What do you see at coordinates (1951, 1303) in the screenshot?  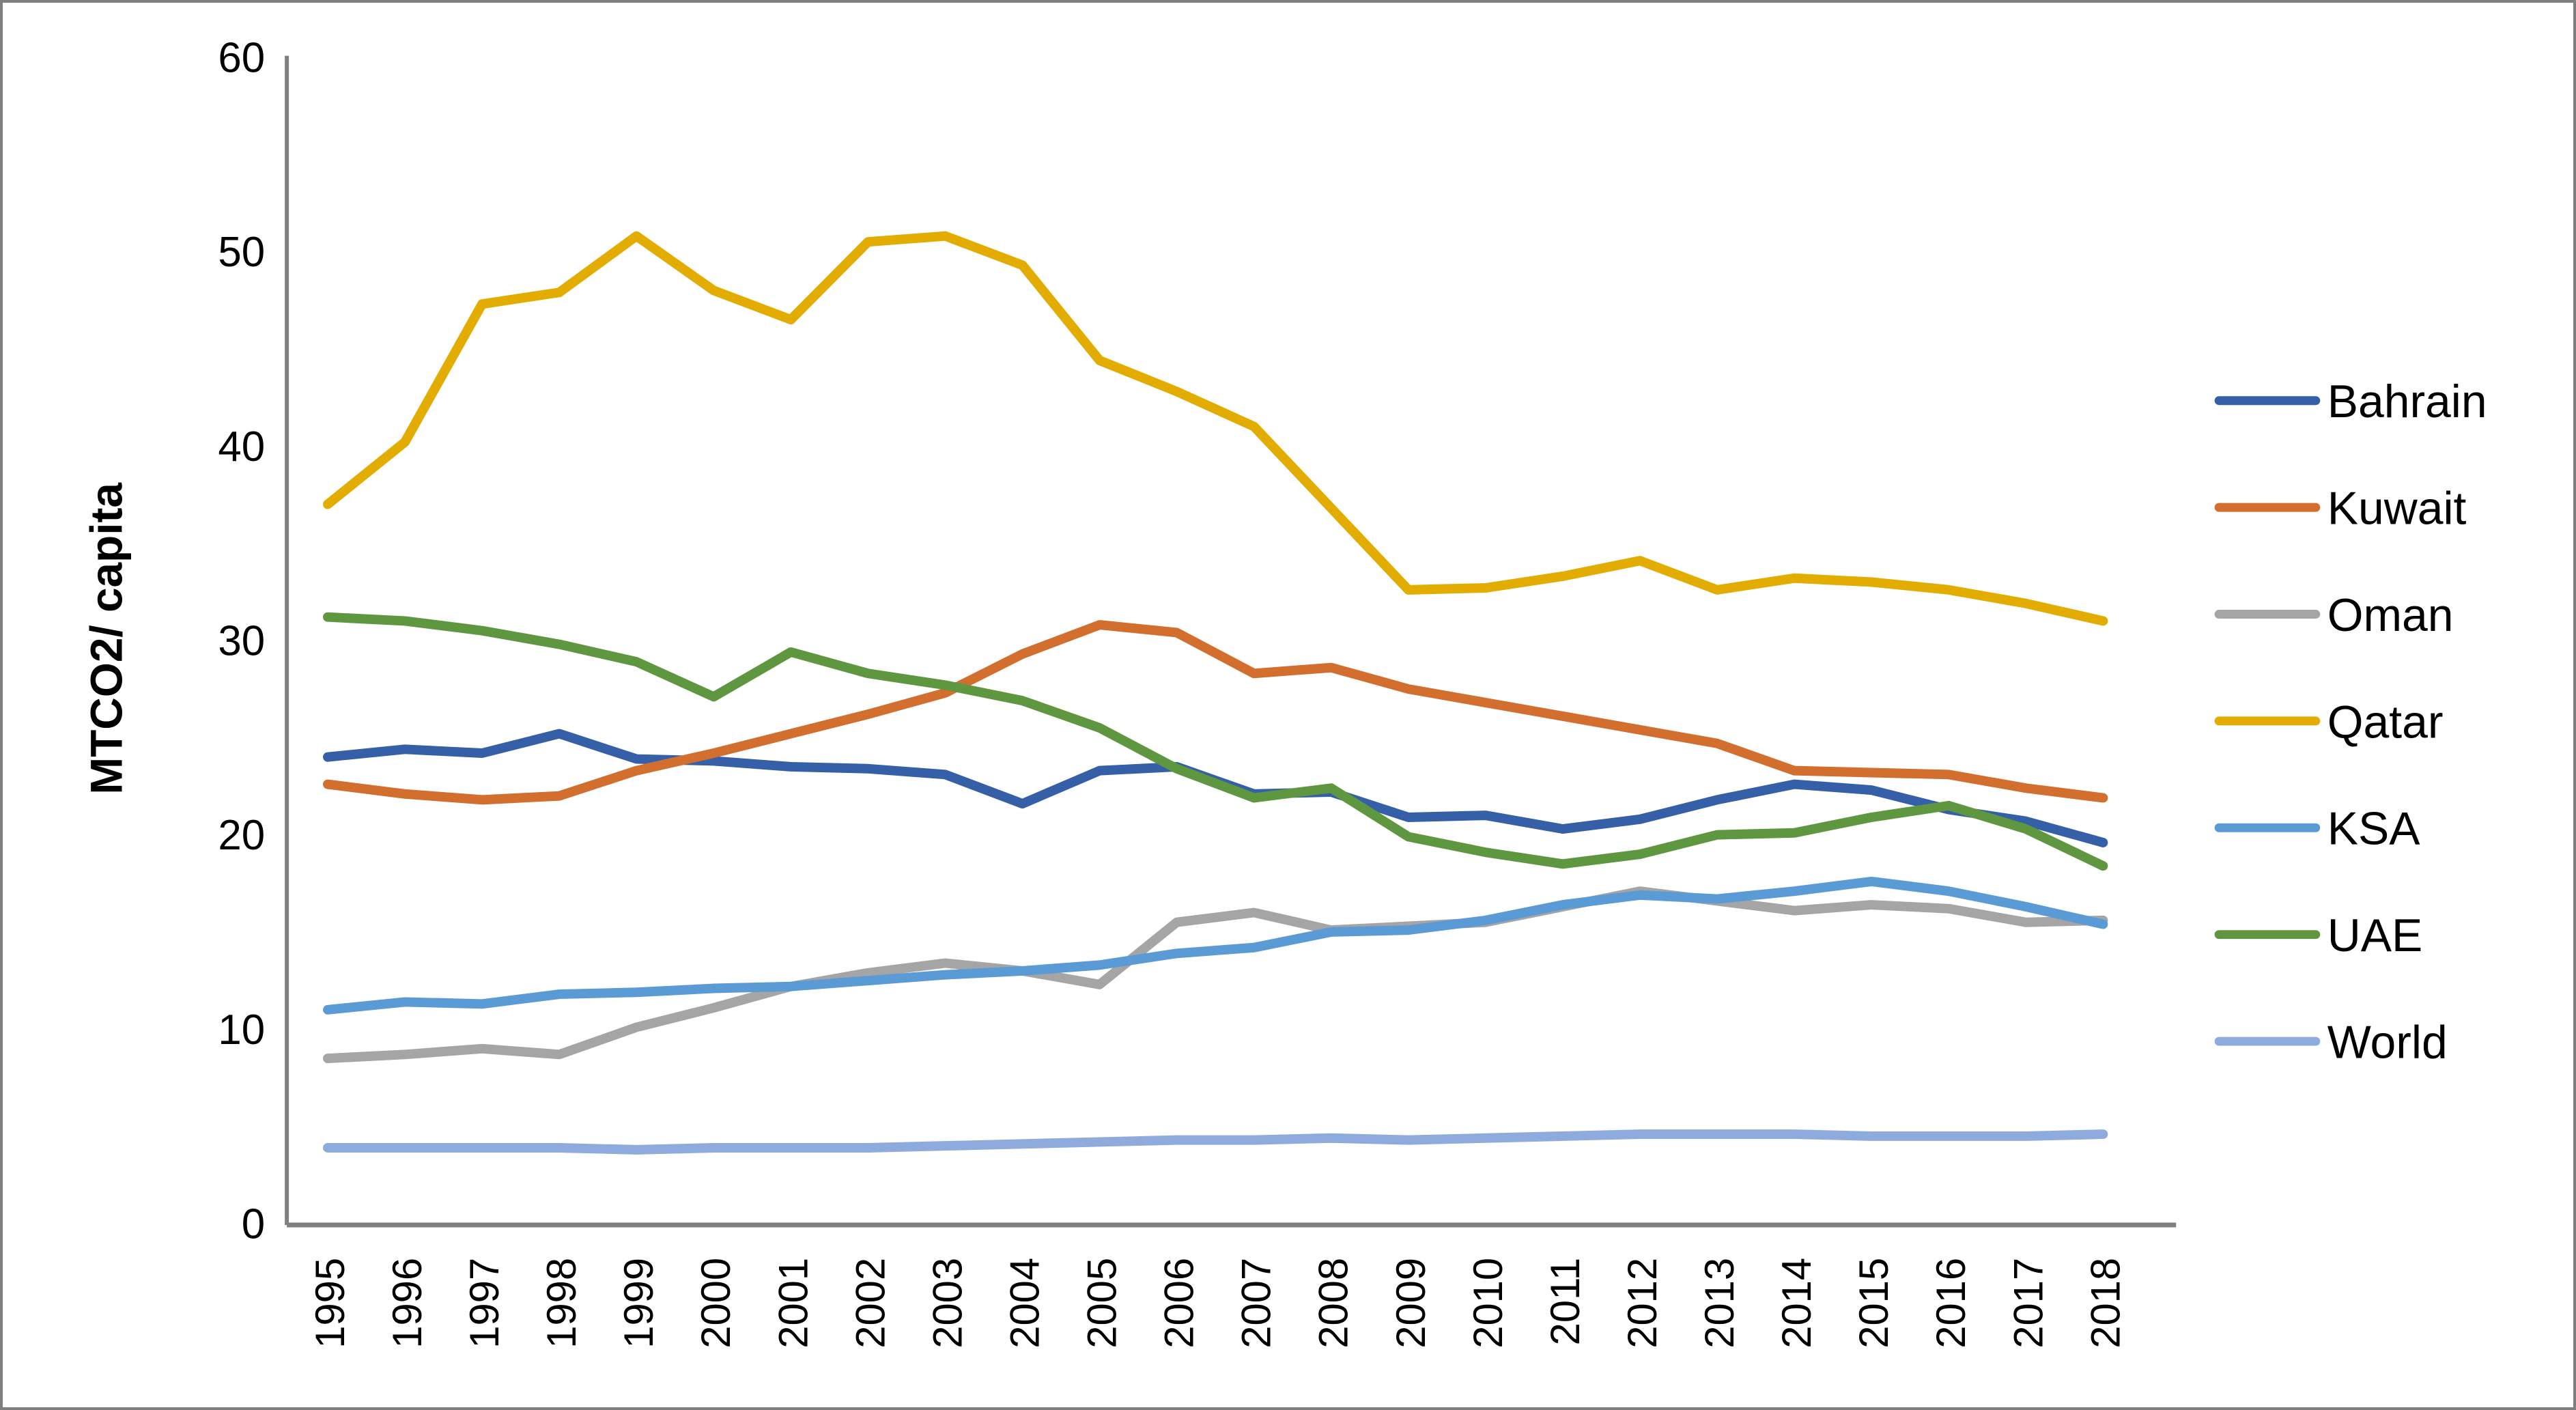 I see `x-tick-label-2016: 2016` at bounding box center [1951, 1303].